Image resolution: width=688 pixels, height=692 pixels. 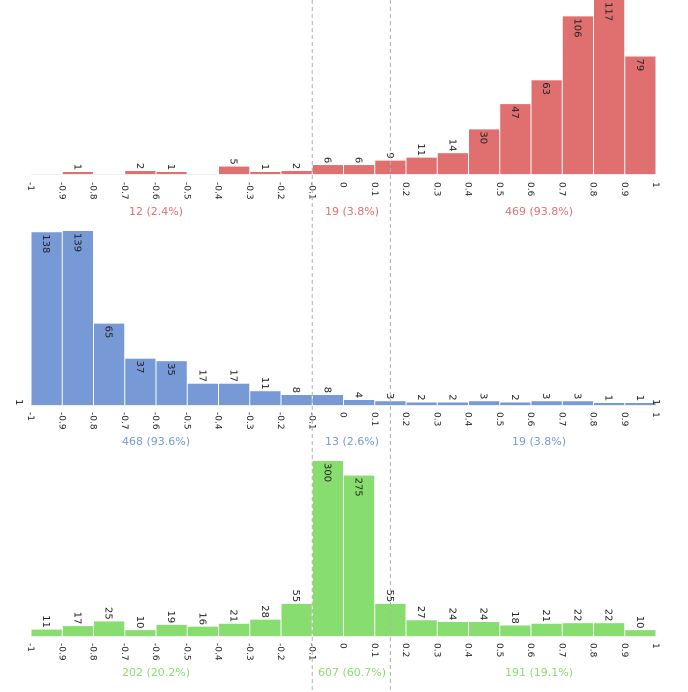 I want to click on bar-value-label: 19, so click(x=170, y=617).